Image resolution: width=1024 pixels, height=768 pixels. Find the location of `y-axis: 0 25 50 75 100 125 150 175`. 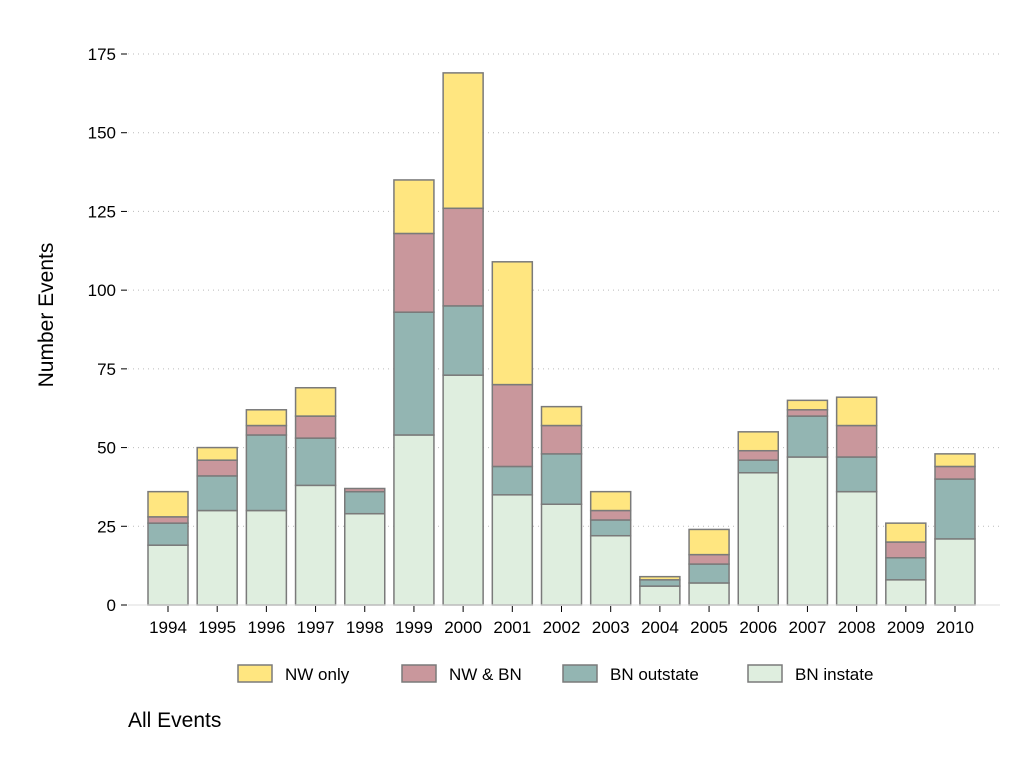

y-axis: 0 25 50 75 100 125 150 175 is located at coordinates (108, 330).